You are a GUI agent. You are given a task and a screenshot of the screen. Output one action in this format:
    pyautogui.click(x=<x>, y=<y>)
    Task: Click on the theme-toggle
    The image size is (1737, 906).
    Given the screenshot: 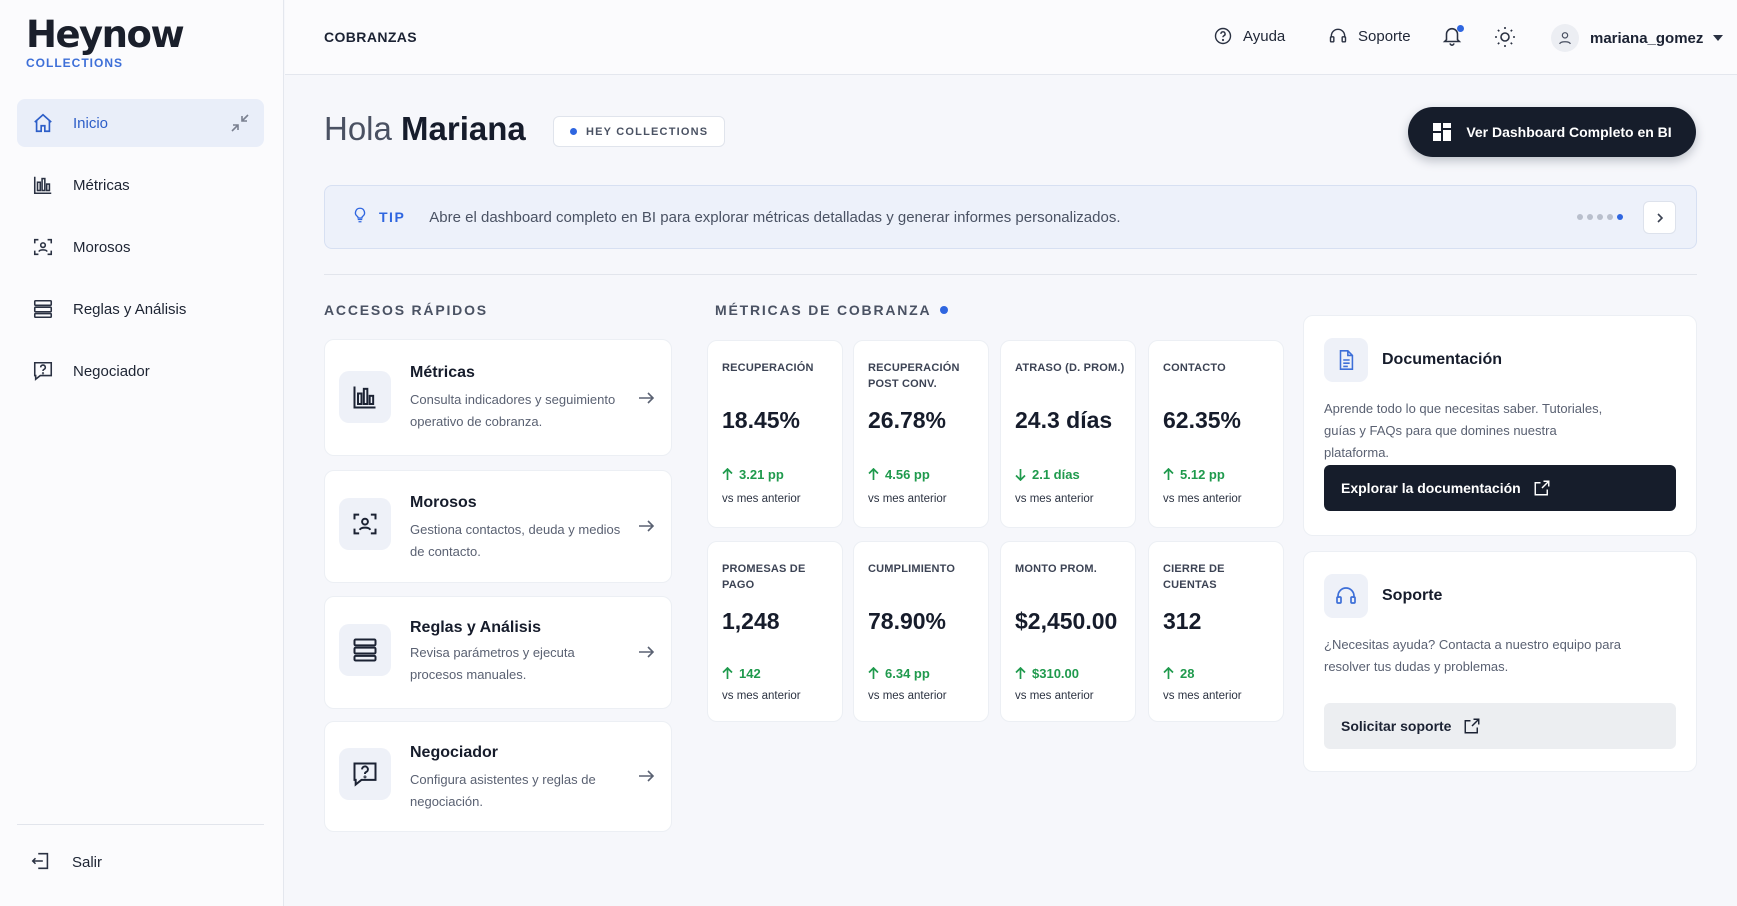 What is the action you would take?
    pyautogui.click(x=1505, y=39)
    